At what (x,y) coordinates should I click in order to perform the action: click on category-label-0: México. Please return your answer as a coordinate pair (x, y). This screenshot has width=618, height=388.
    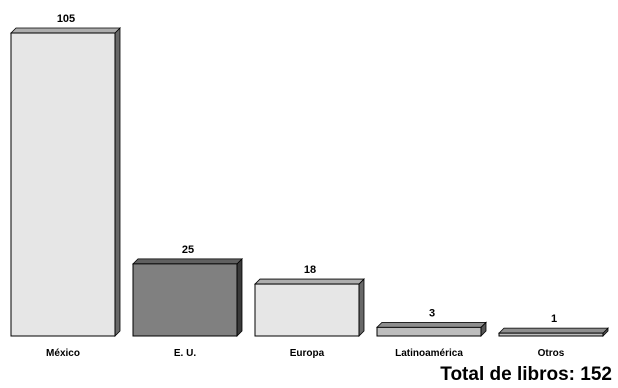
    Looking at the image, I should click on (63, 353).